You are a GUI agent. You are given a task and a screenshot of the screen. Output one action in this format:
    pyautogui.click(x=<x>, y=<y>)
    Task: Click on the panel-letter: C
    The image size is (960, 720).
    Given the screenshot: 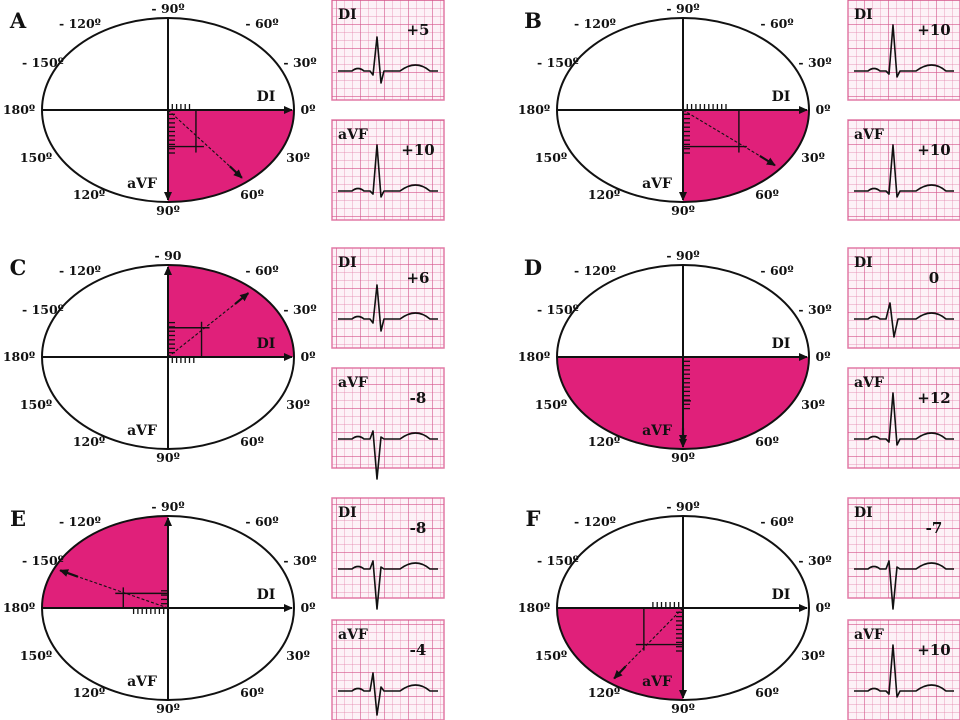 What is the action you would take?
    pyautogui.click(x=18, y=267)
    